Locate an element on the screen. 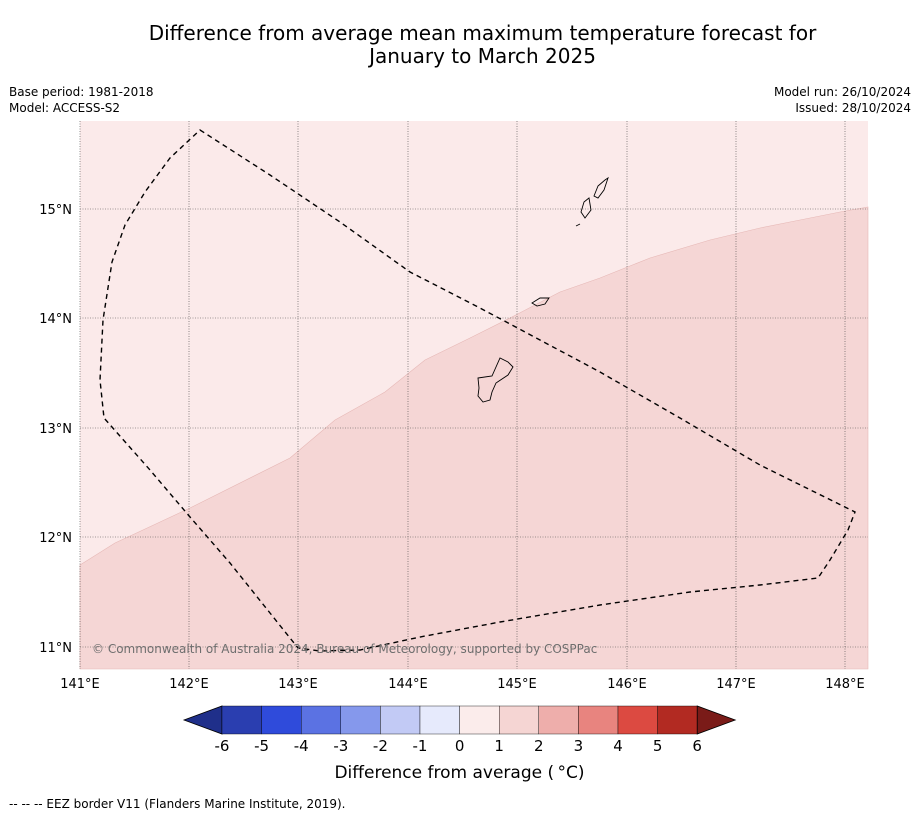 This screenshot has width=919, height=816. colorbar: -6 -5 -4 -3 -2 -1 0 1 2 3 4 5 6 is located at coordinates (459, 730).